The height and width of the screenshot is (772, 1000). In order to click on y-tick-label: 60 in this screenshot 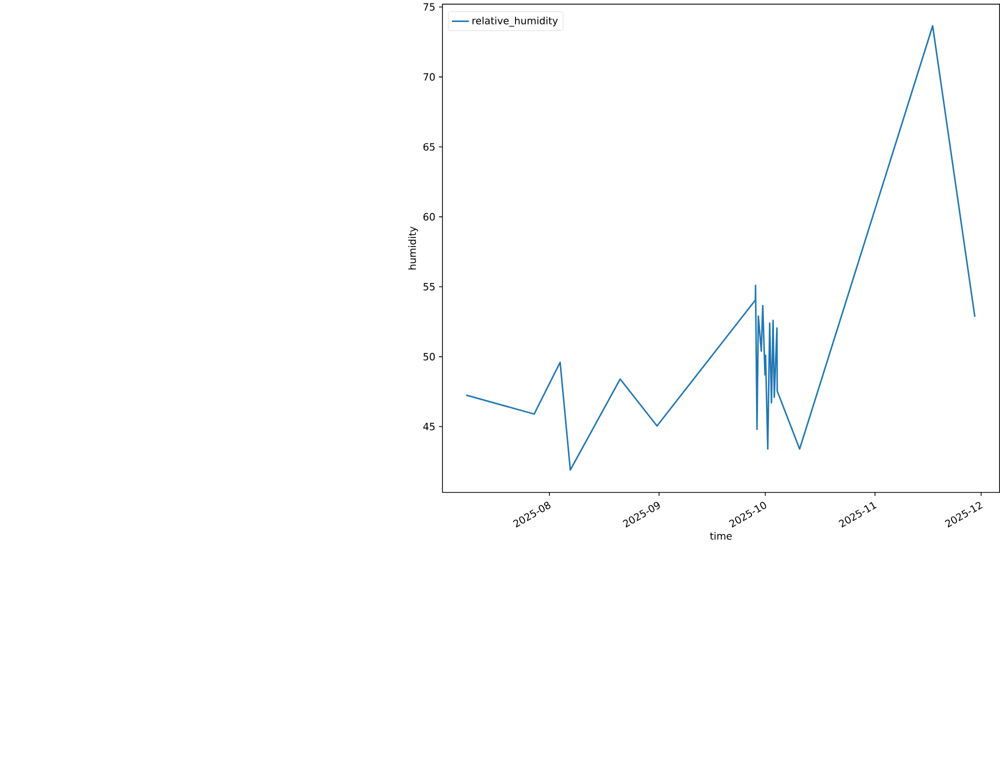, I will do `click(429, 216)`.